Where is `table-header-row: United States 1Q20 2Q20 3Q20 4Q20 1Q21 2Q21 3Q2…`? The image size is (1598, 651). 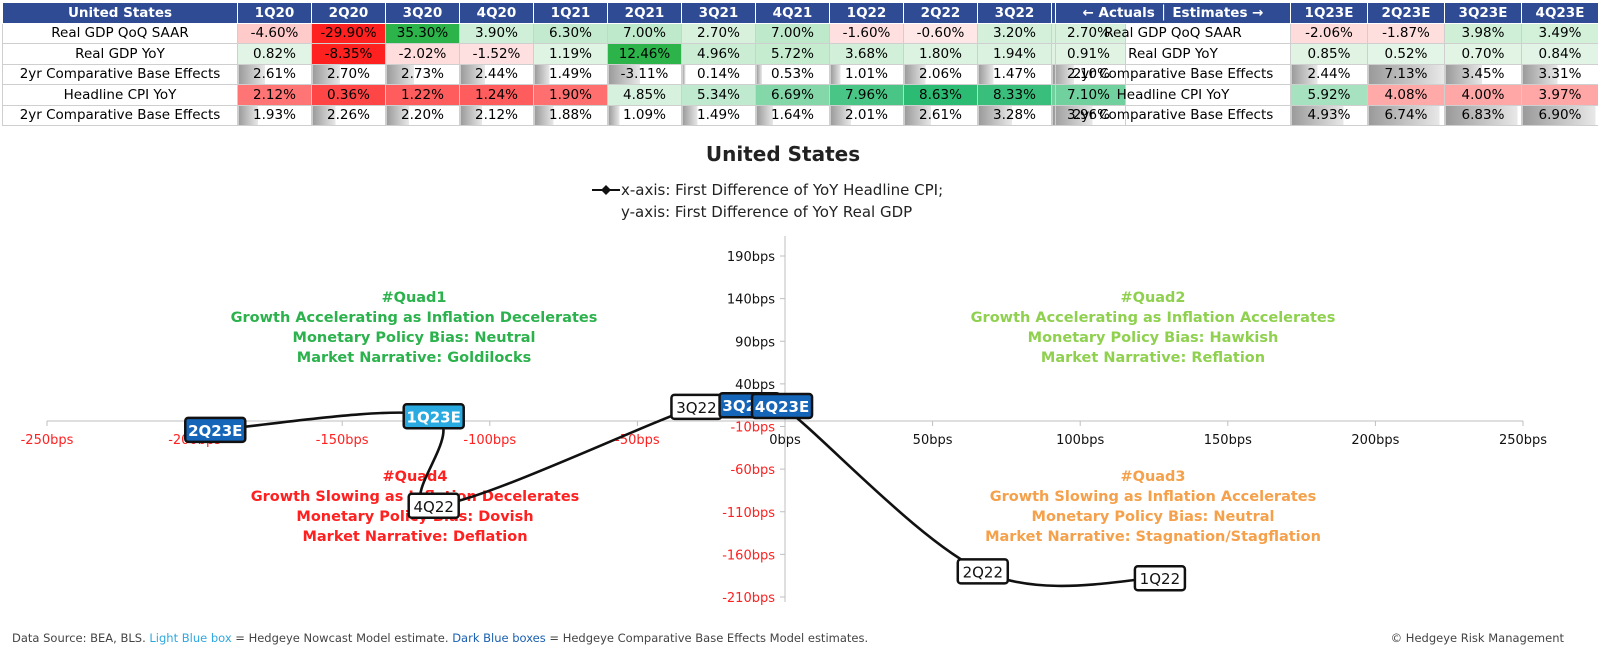
table-header-row: United States 1Q20 2Q20 3Q20 4Q20 1Q21 2Q21 3Q2… is located at coordinates (564, 13).